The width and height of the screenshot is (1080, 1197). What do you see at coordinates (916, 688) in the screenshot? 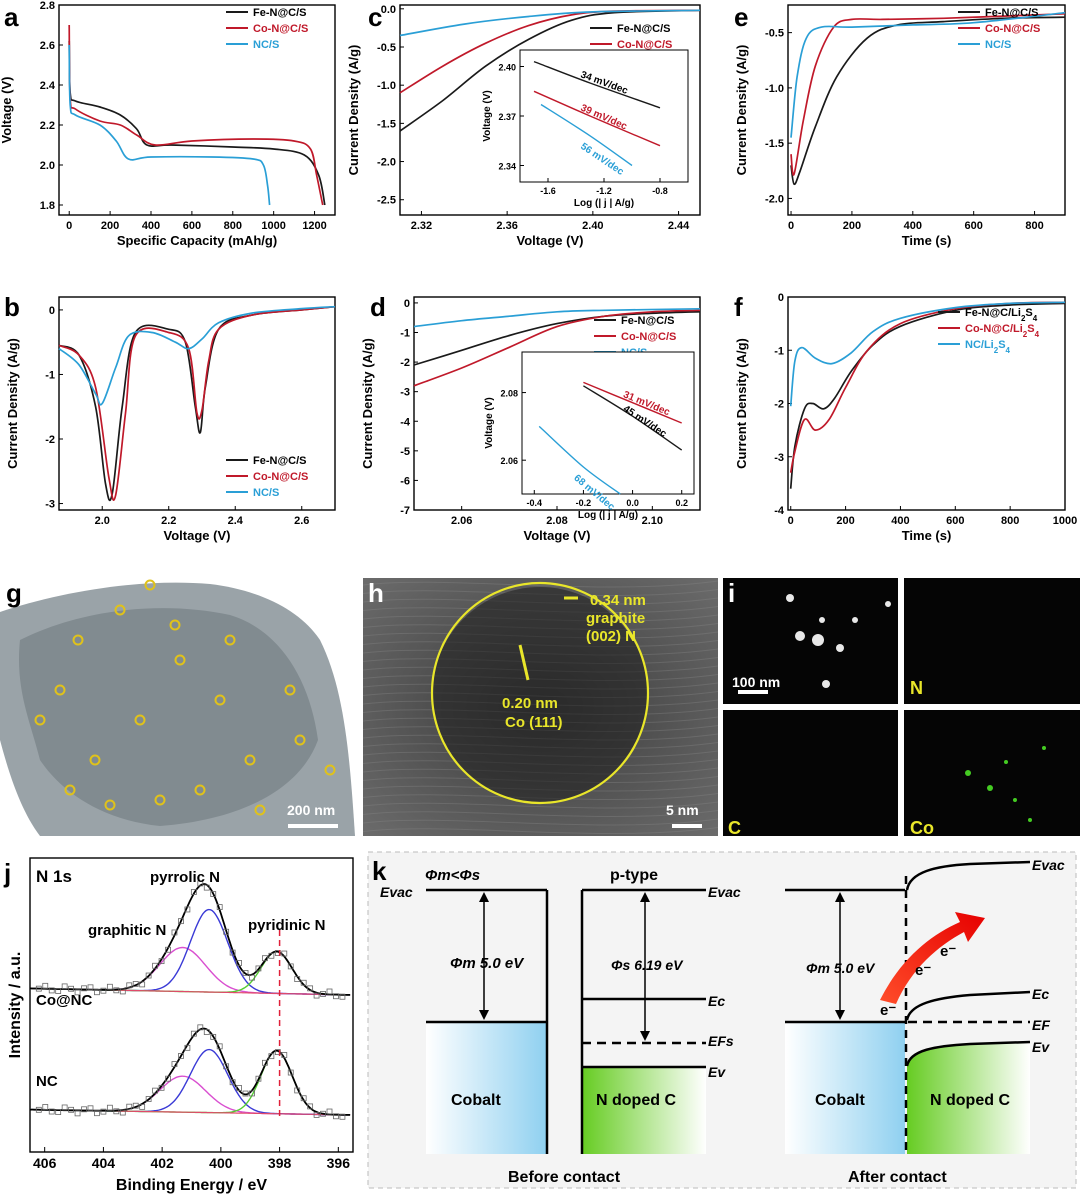
I see `label-n-map: N` at bounding box center [916, 688].